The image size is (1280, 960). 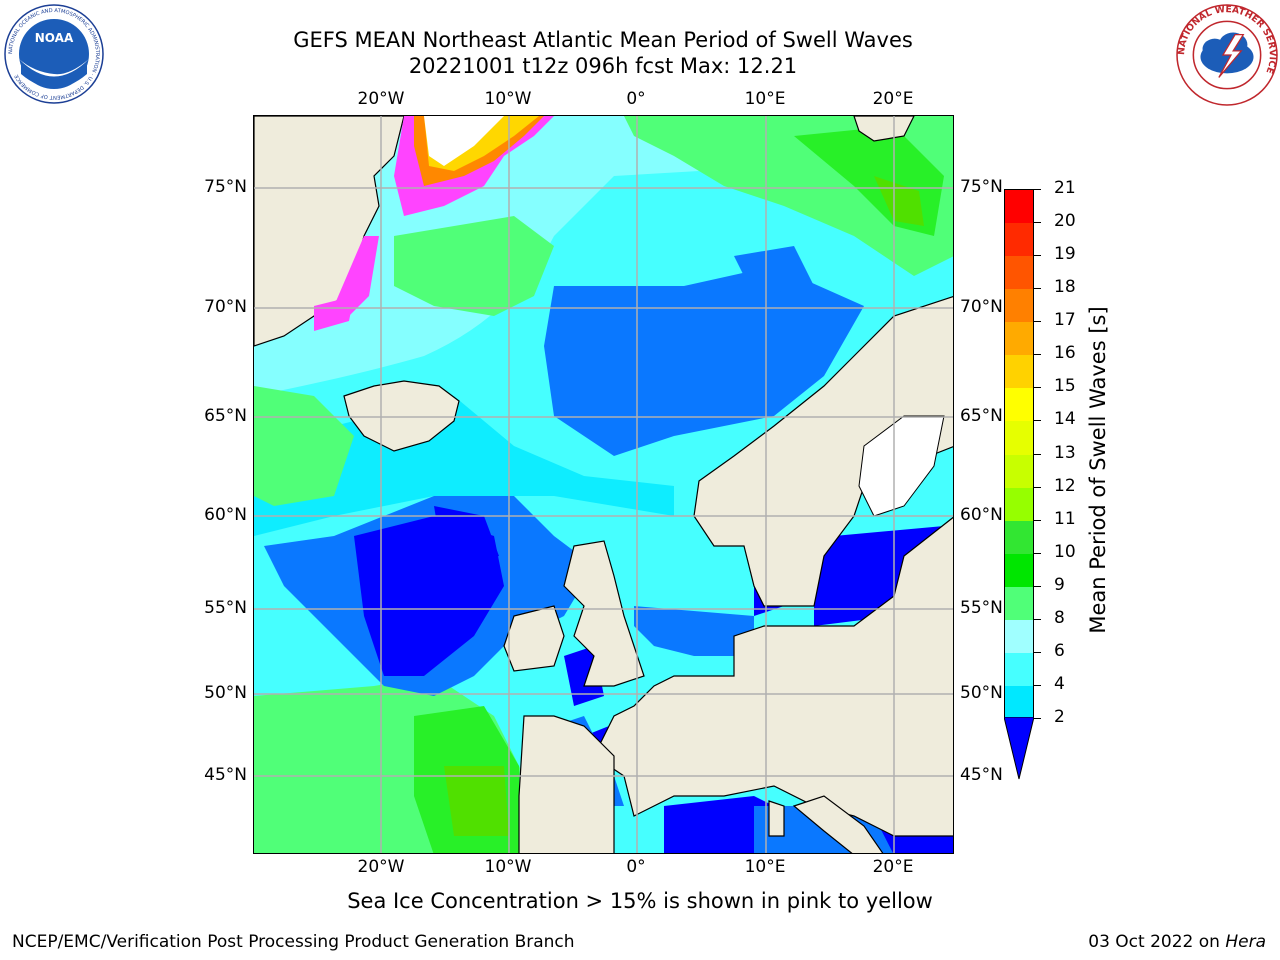 I want to click on lat-label-left: 45°N, so click(x=225, y=775).